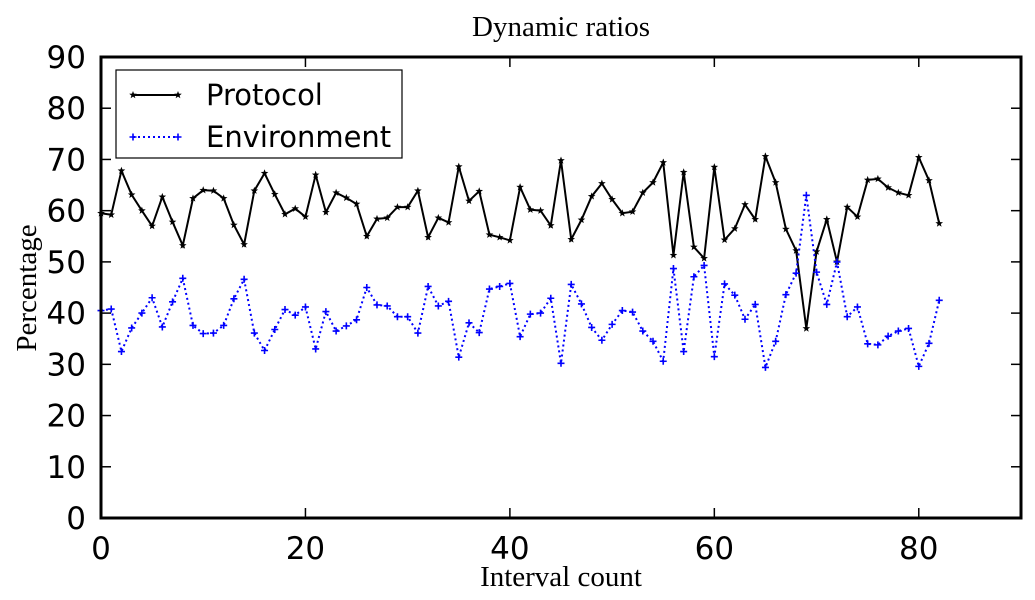 This screenshot has height=600, width=1035. Describe the element at coordinates (178, 95) in the screenshot. I see `legend-marker` at that location.